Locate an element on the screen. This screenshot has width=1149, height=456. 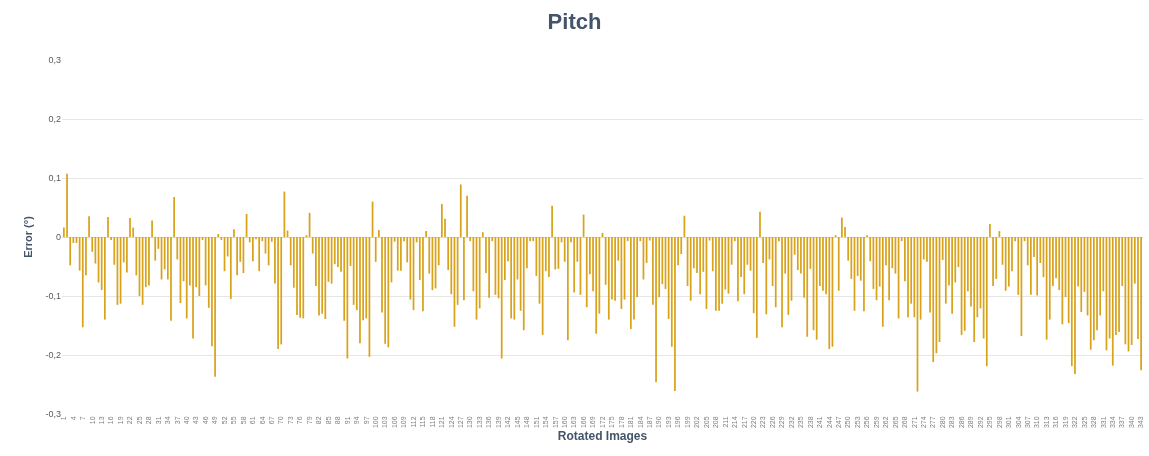
chart-title: Pitch is located at coordinates (574, 22).